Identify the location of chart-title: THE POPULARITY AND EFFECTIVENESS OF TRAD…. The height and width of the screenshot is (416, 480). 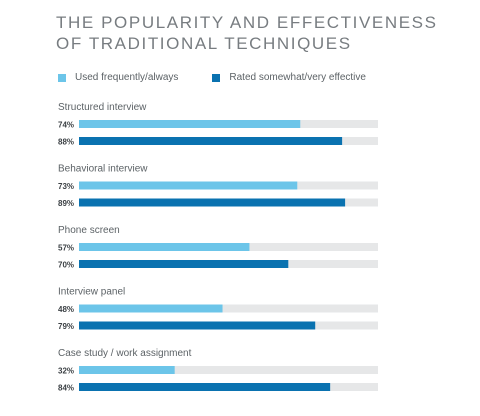
(247, 33).